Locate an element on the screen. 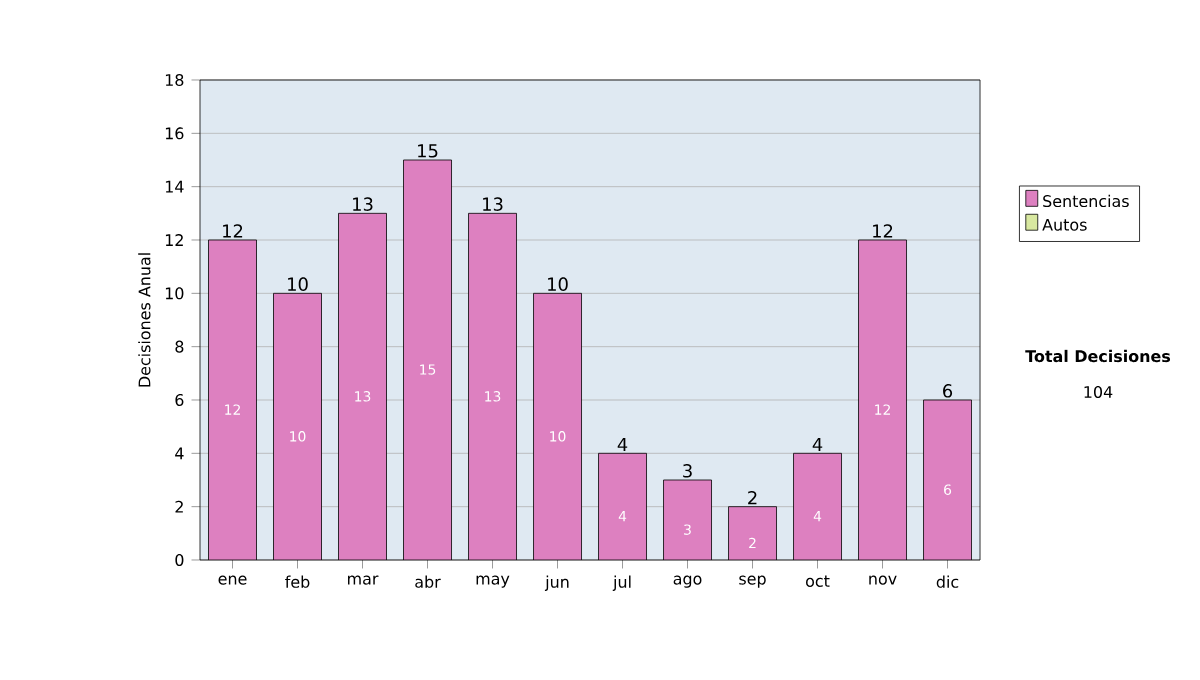 Image resolution: width=1200 pixels, height=680 pixels. total-label: 2 is located at coordinates (752, 497).